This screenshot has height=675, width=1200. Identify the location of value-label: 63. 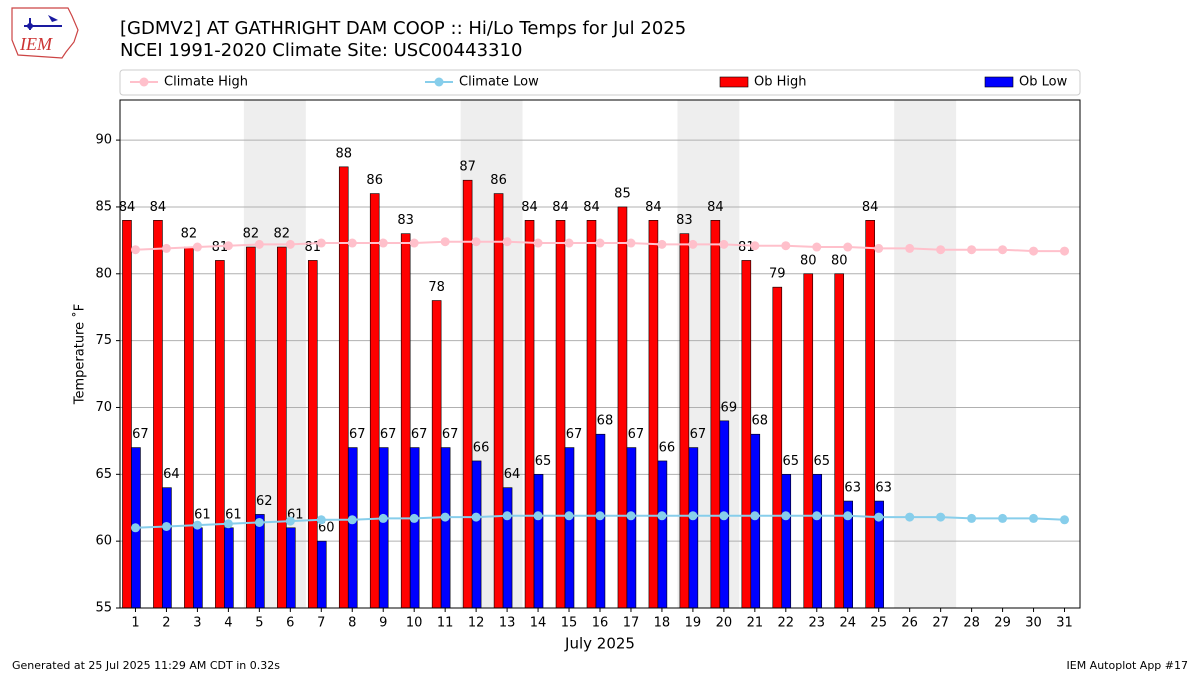
(883, 488).